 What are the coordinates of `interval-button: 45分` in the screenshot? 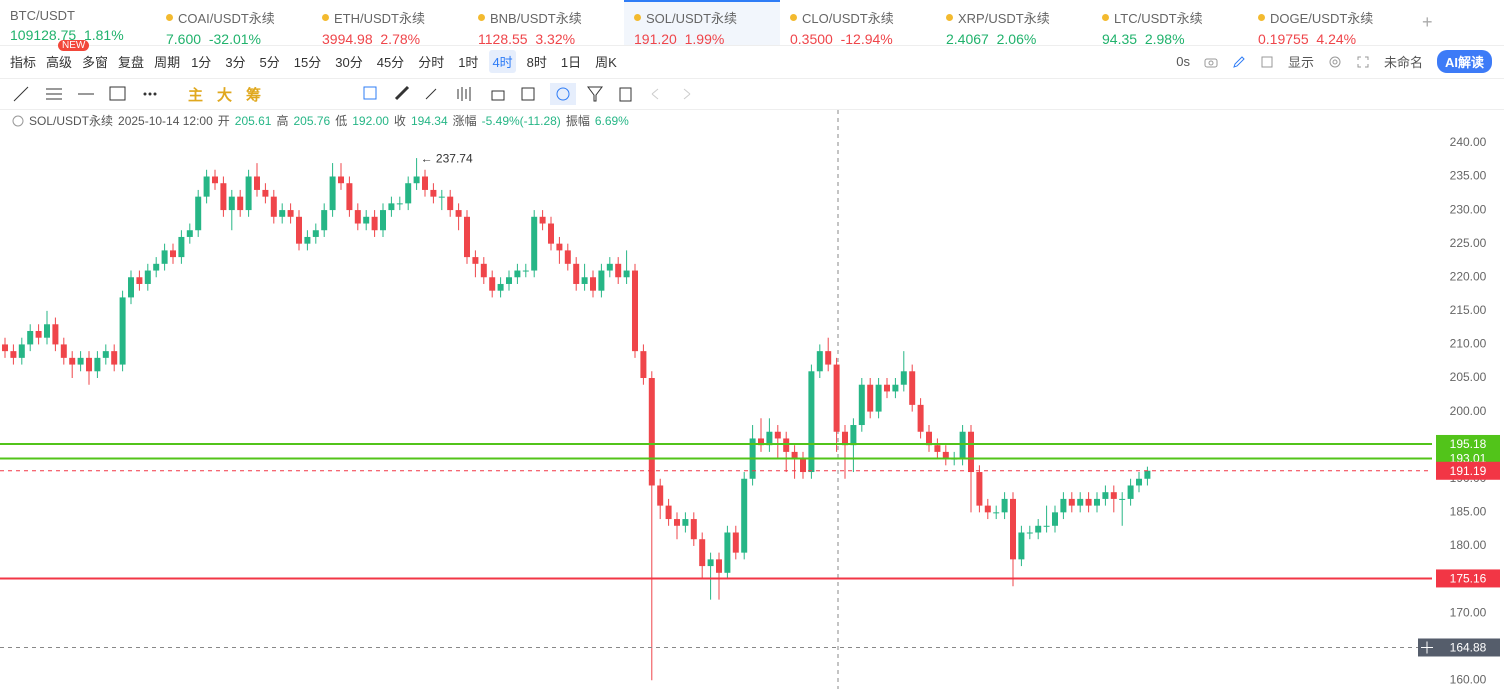 It's located at (390, 62).